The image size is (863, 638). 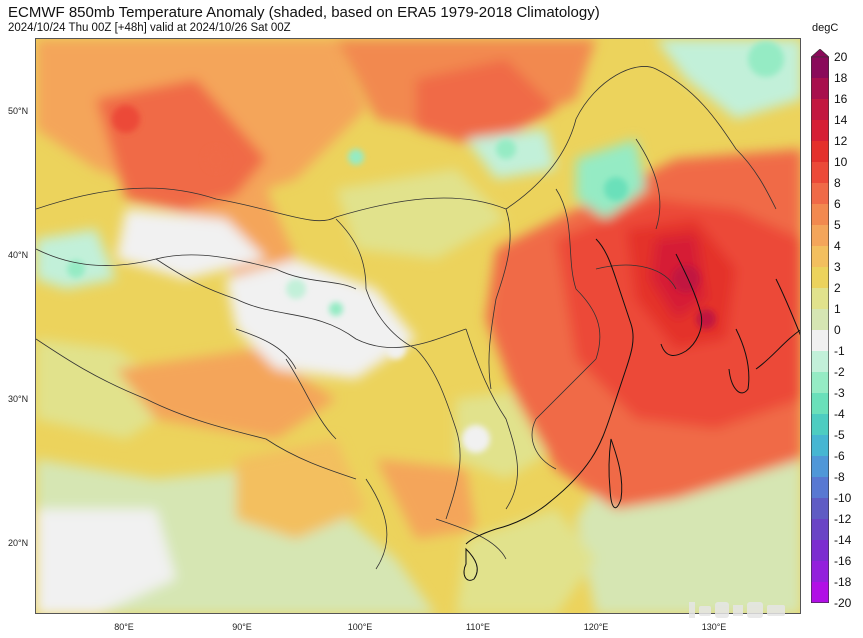 I want to click on colorbar-tick-label: 4, so click(x=837, y=246).